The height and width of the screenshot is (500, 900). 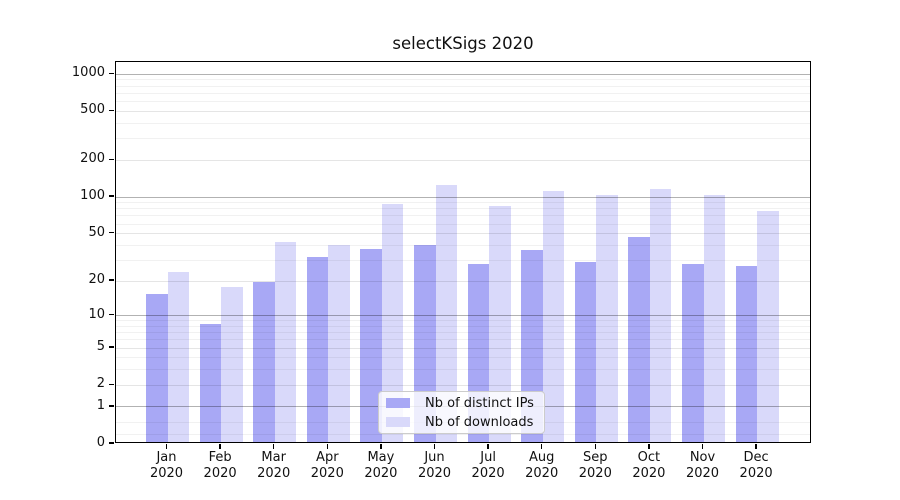 I want to click on bar-nb-of-downloads-oct, so click(x=660, y=315).